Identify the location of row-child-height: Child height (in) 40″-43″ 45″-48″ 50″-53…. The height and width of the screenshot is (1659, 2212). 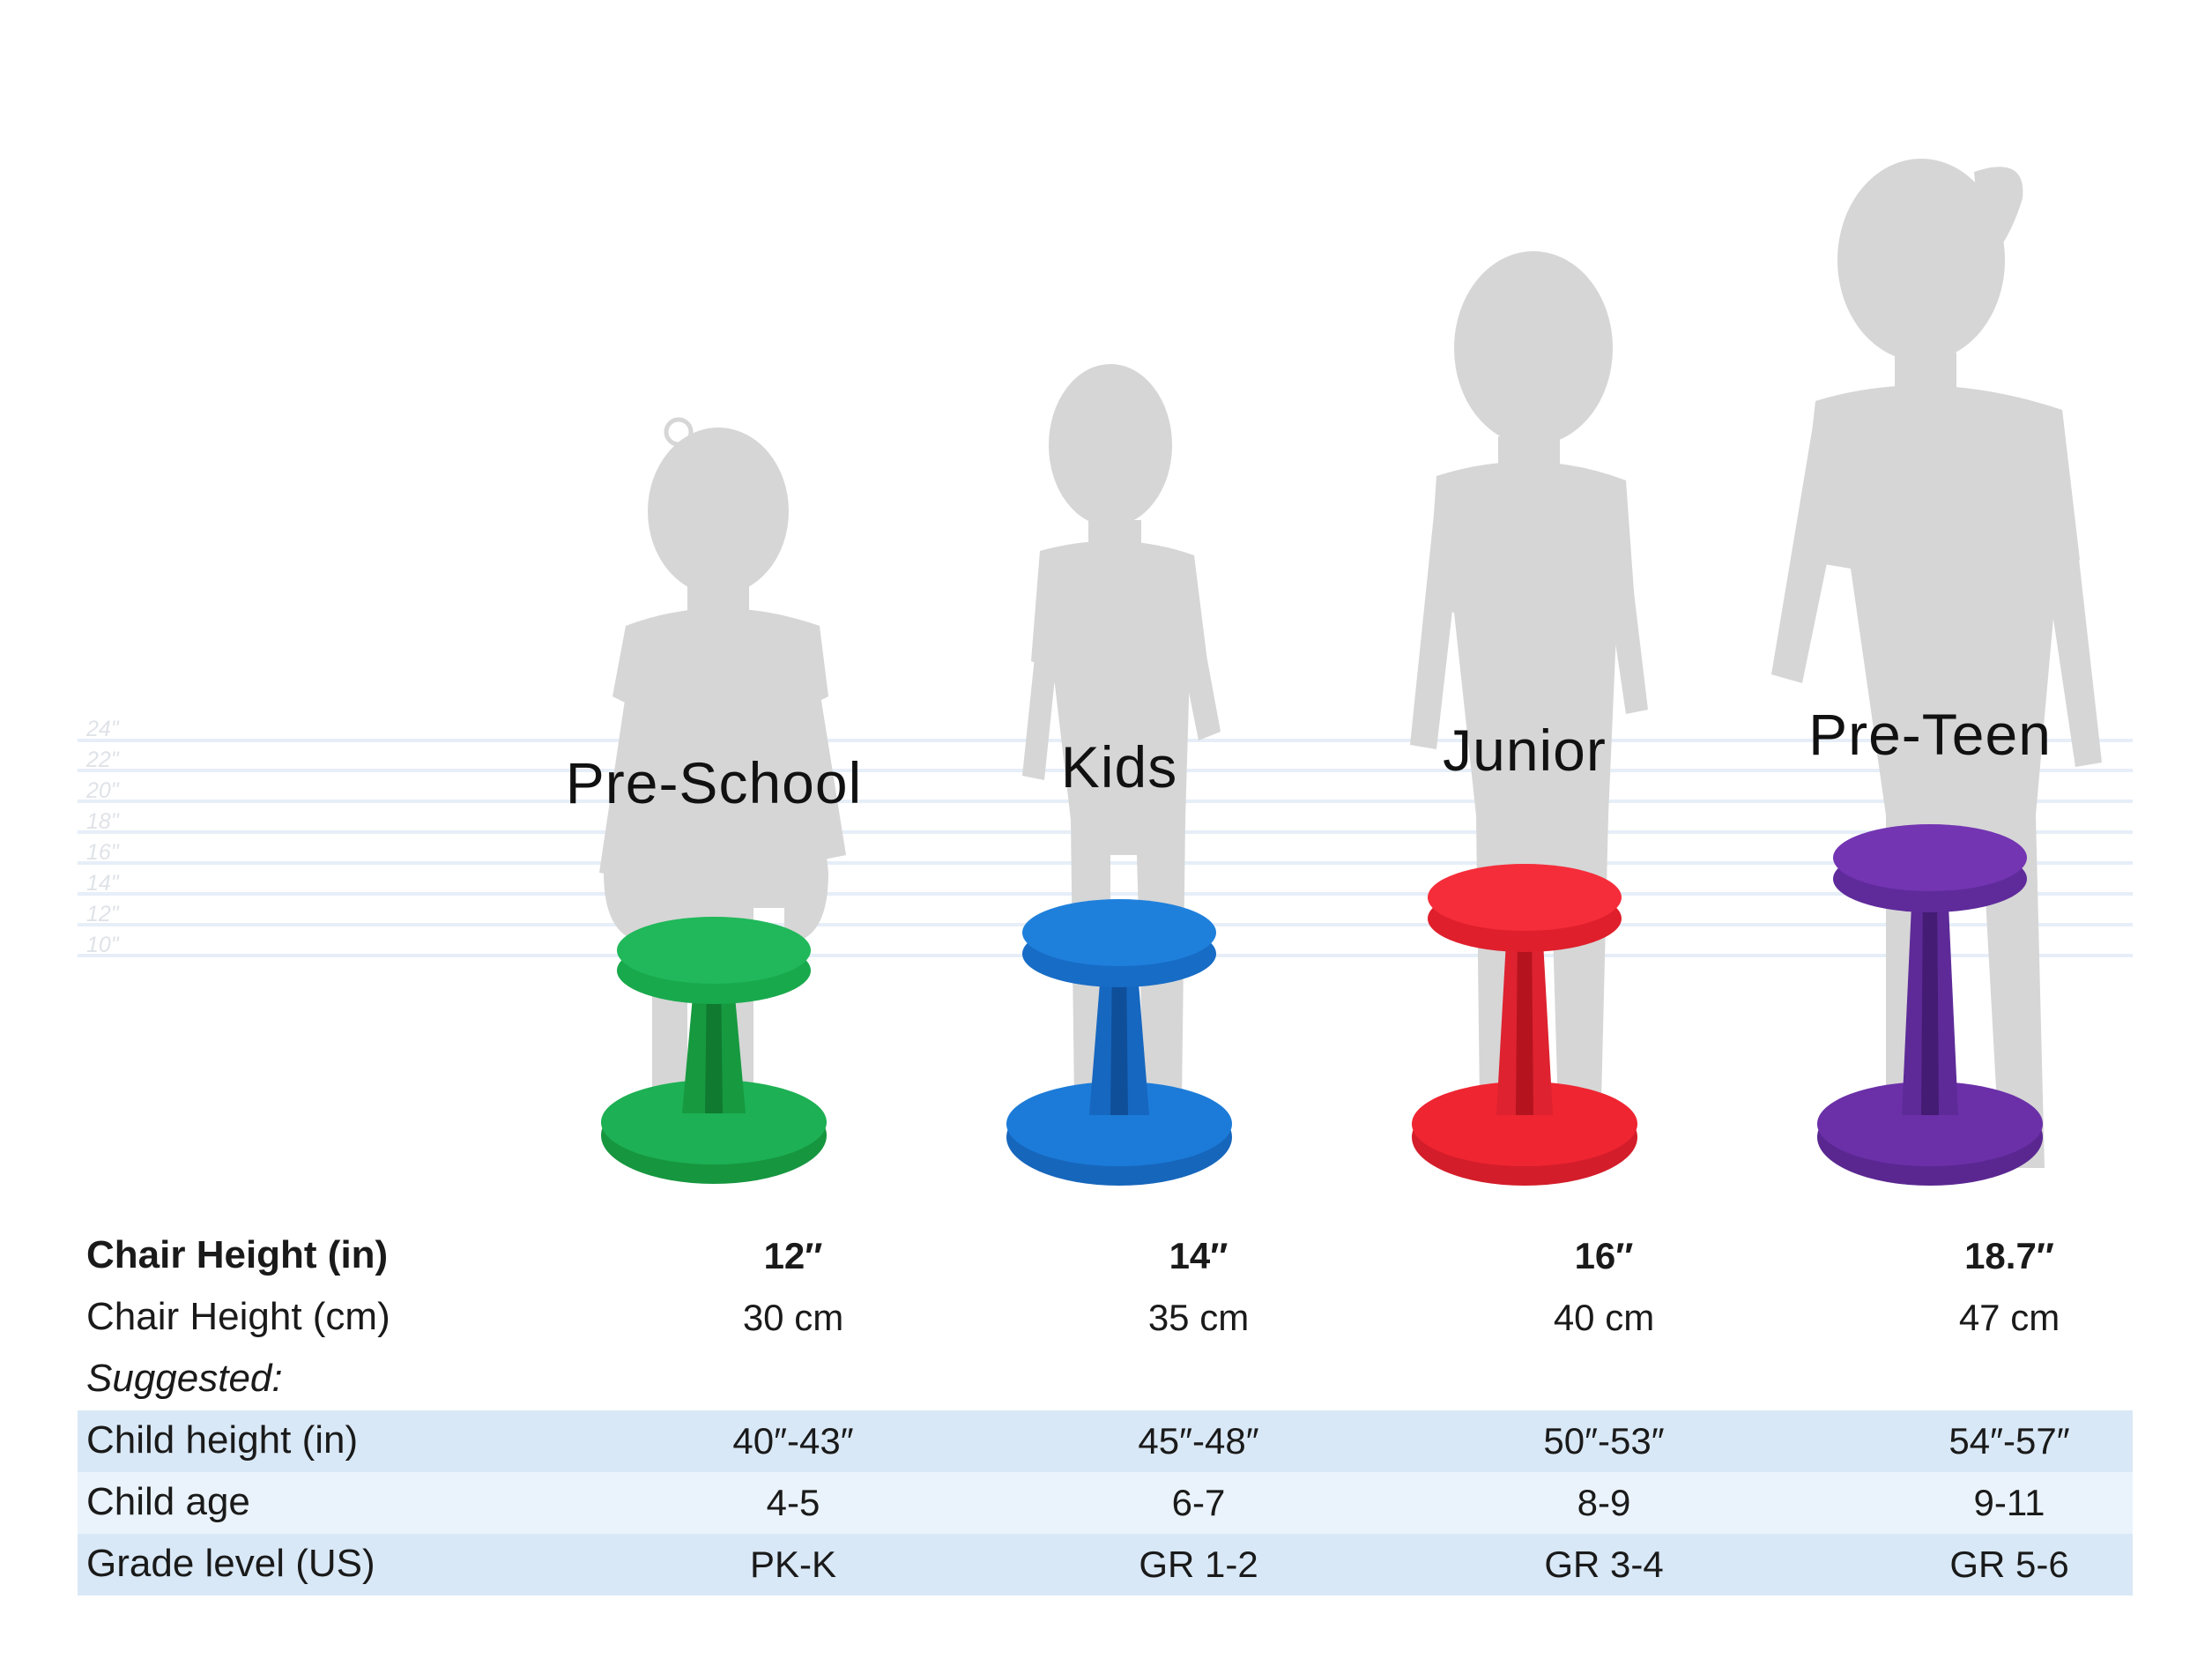
(1106, 1441).